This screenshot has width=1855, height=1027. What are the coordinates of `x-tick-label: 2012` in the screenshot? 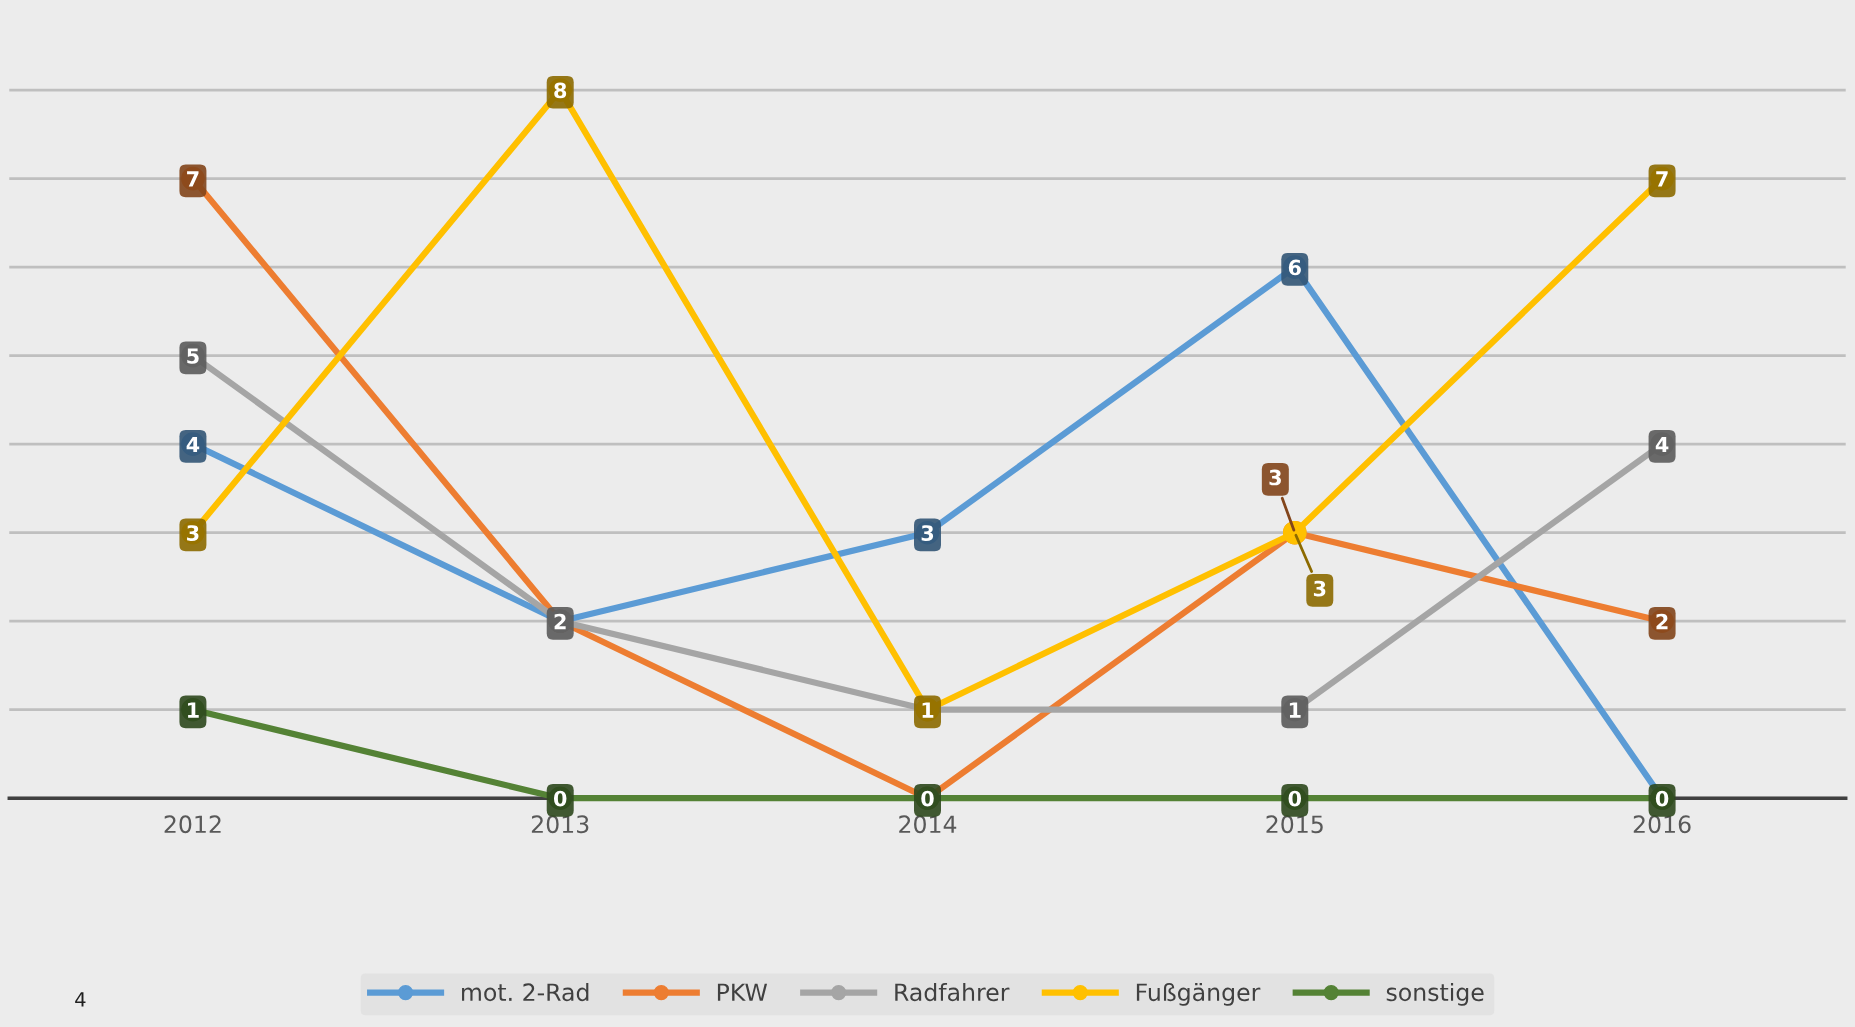 It's located at (192, 824).